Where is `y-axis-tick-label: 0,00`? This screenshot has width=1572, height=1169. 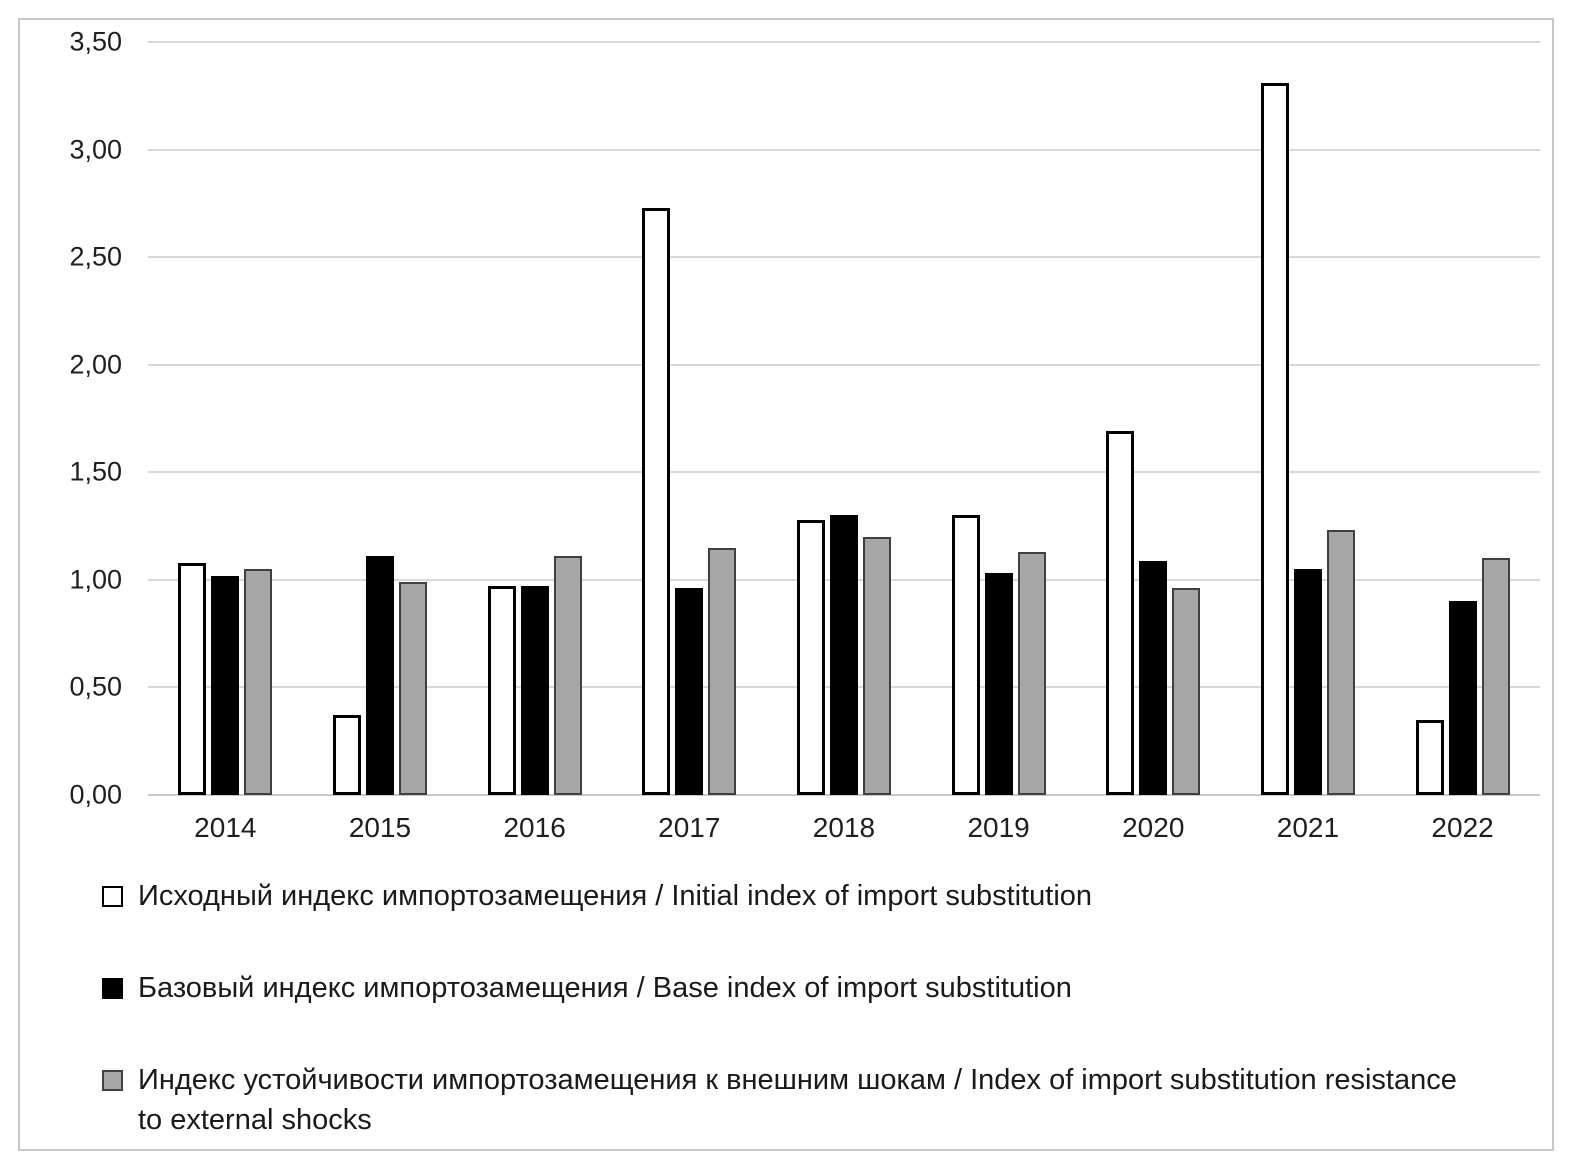
y-axis-tick-label: 0,00 is located at coordinates (95, 794).